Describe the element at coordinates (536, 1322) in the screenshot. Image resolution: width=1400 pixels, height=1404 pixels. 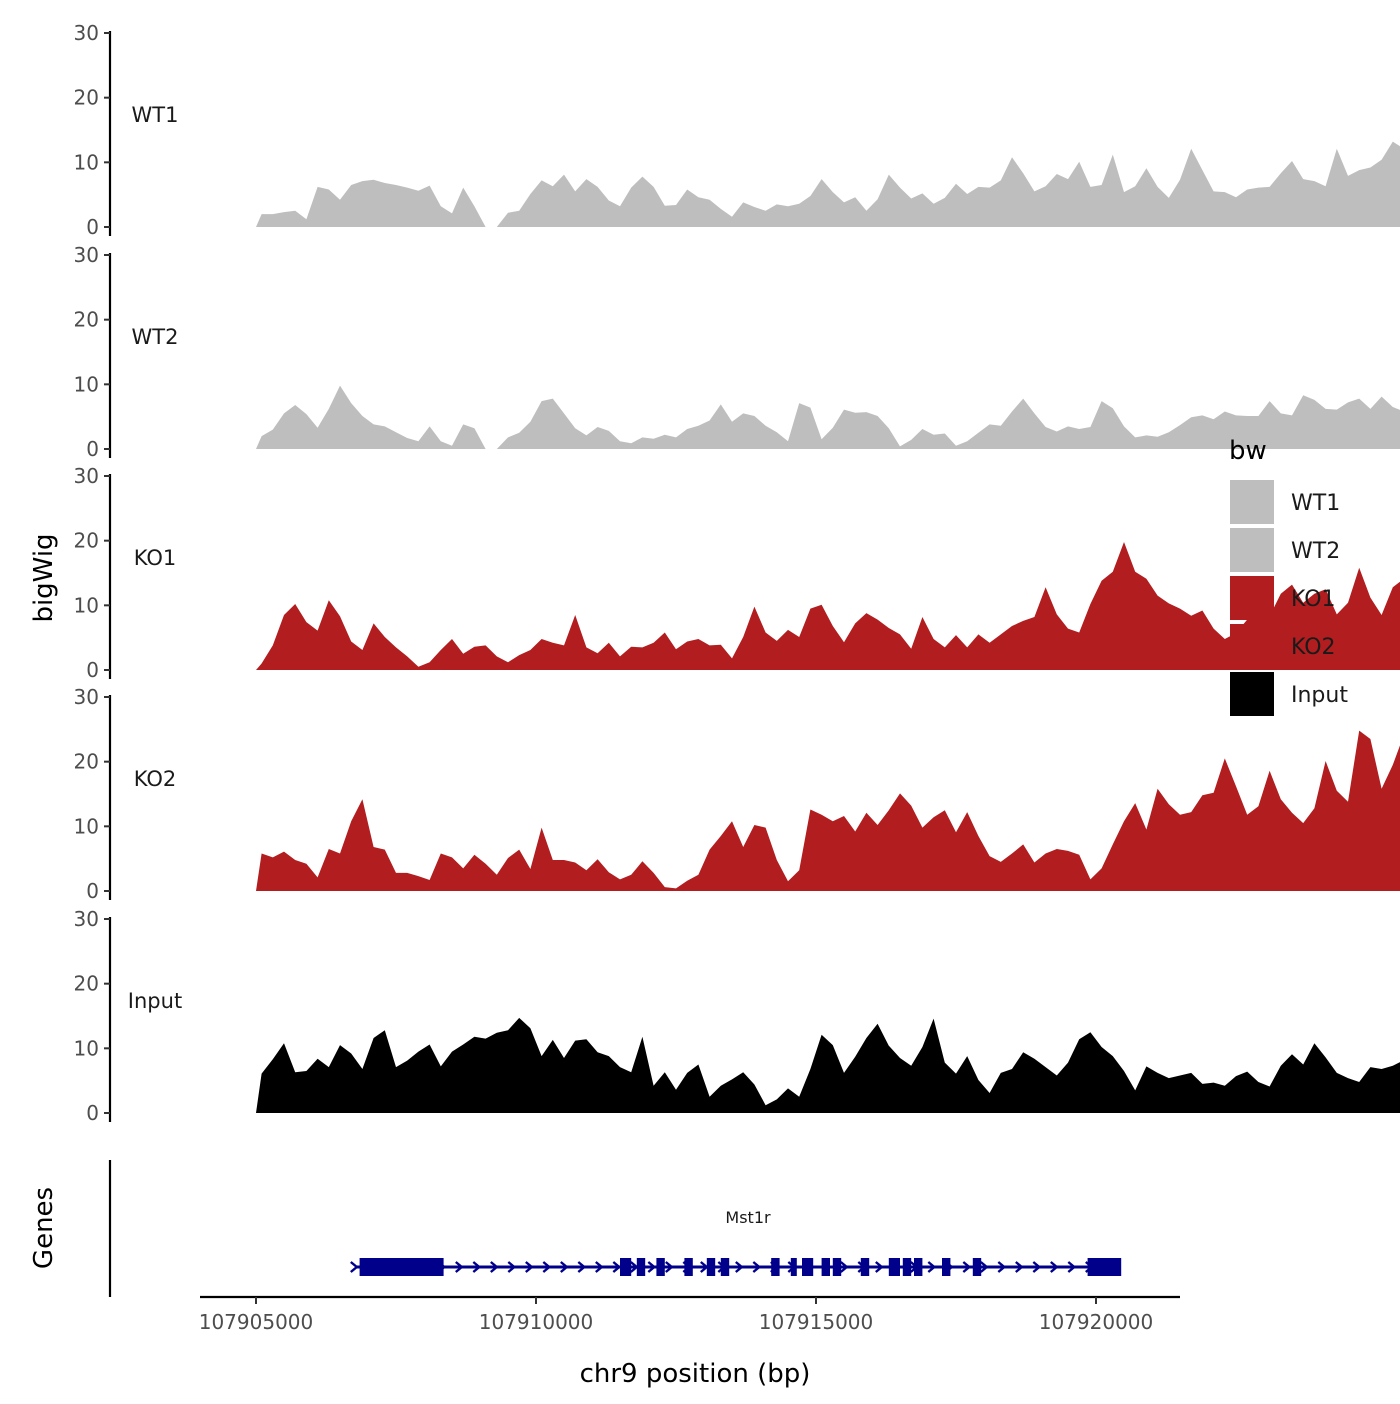
I see `x-tick-label: 107910000` at that location.